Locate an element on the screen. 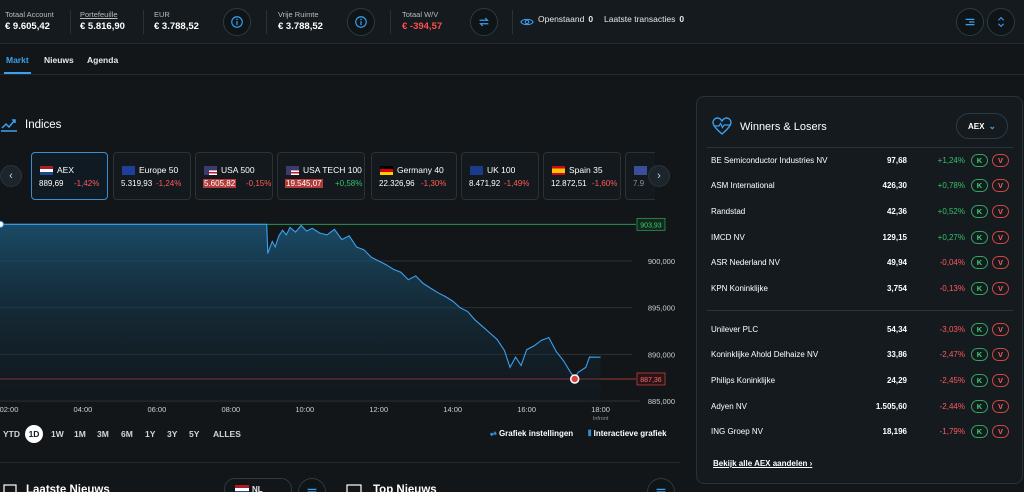 The height and width of the screenshot is (492, 1024). stock-row: KPN Koninklijke 3,754 -0,13% K V is located at coordinates (861, 290).